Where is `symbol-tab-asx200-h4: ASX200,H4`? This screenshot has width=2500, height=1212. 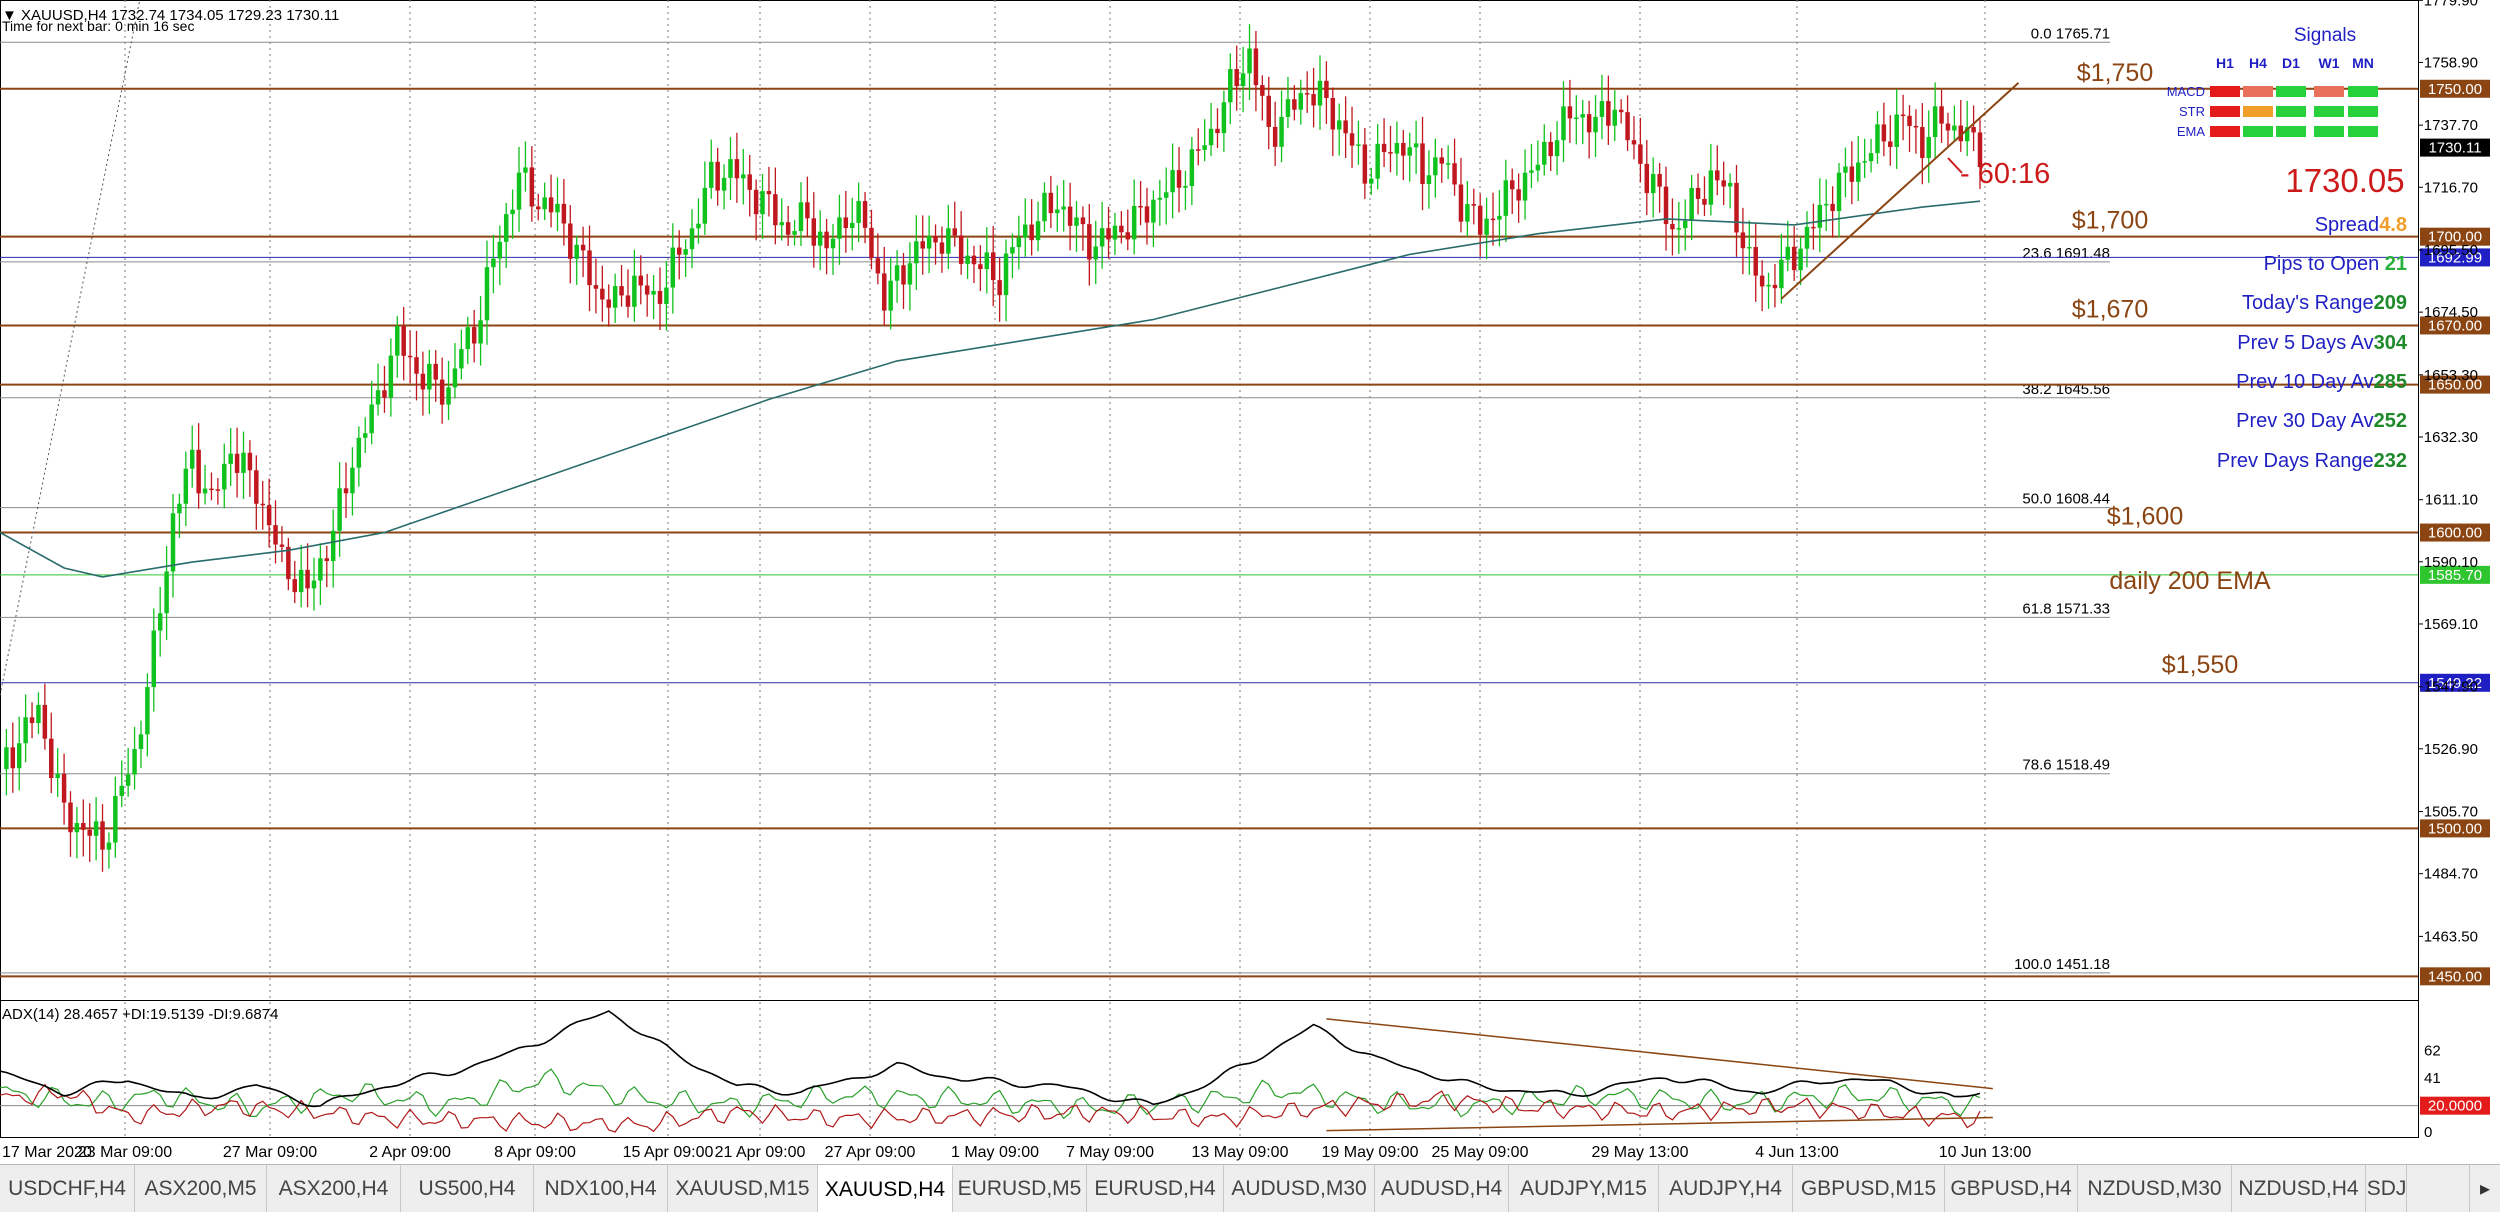
symbol-tab-asx200-h4: ASX200,H4 is located at coordinates (334, 1188).